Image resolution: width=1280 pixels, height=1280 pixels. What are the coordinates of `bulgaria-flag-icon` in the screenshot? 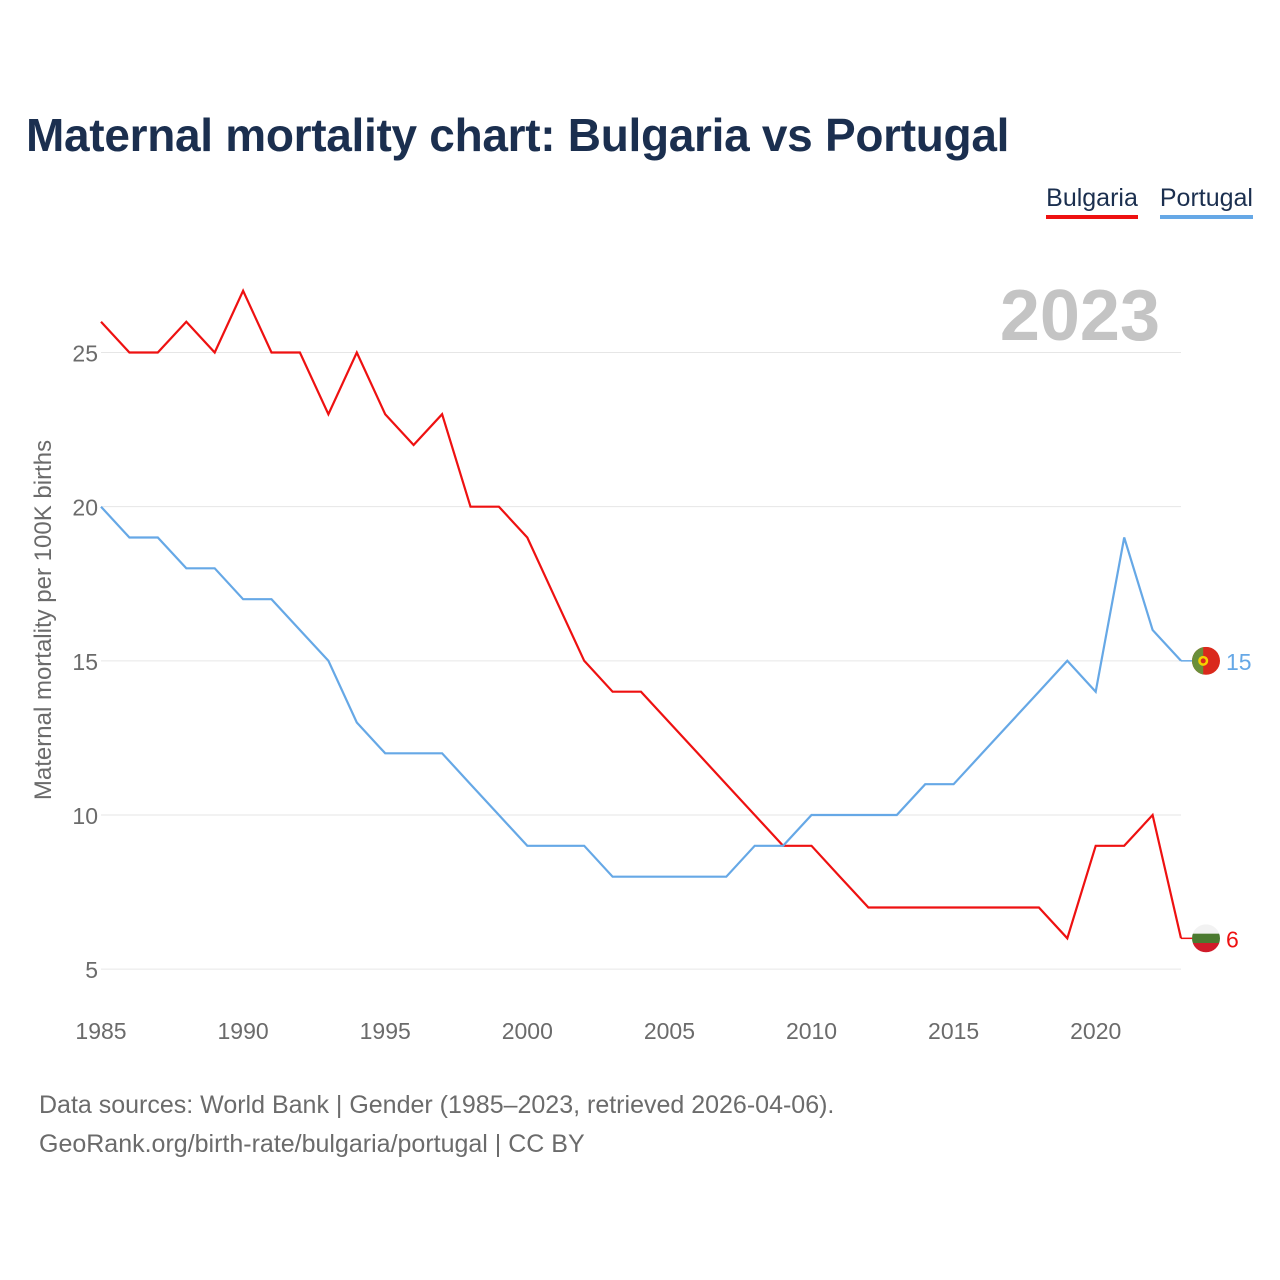 It's located at (1206, 938).